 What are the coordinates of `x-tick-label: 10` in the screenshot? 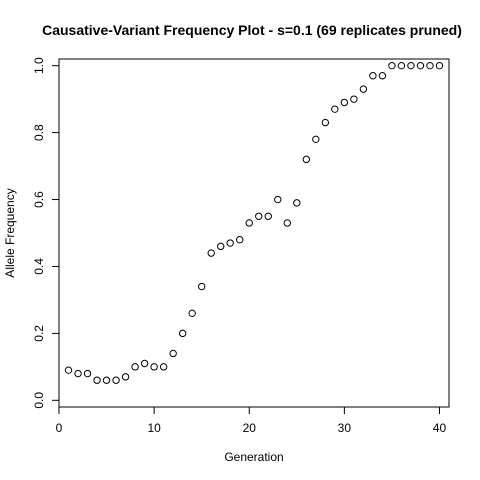 It's located at (154, 428).